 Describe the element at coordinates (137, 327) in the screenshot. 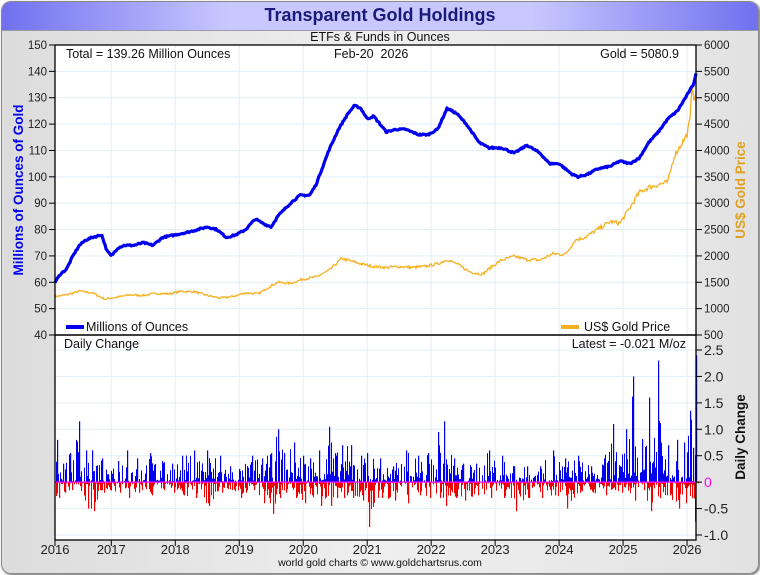

I see `holdings-legend-label: Millions of Ounces` at that location.